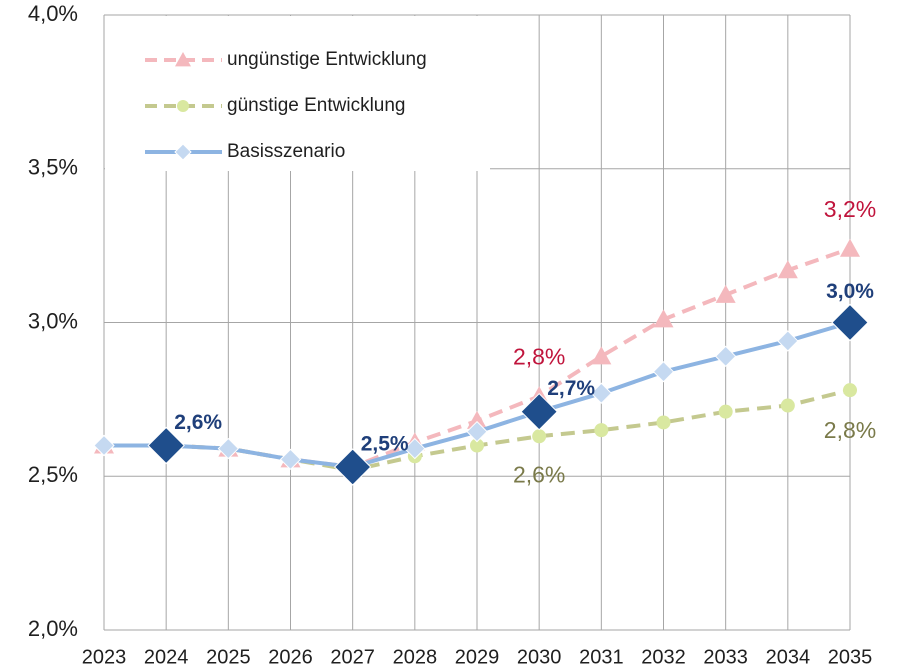 The height and width of the screenshot is (669, 901). I want to click on x-tick-label: 2023, so click(104, 657).